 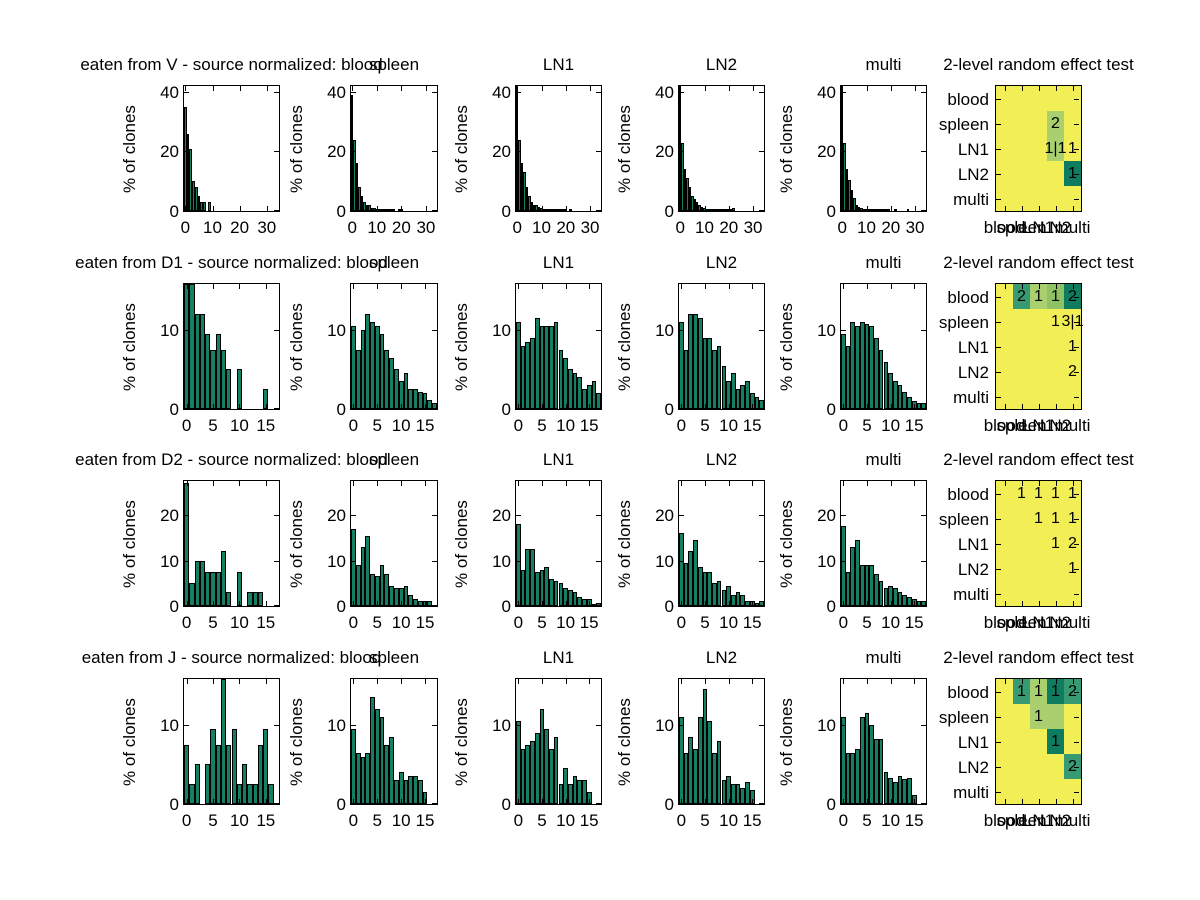 I want to click on col-title: multi, so click(x=883, y=262).